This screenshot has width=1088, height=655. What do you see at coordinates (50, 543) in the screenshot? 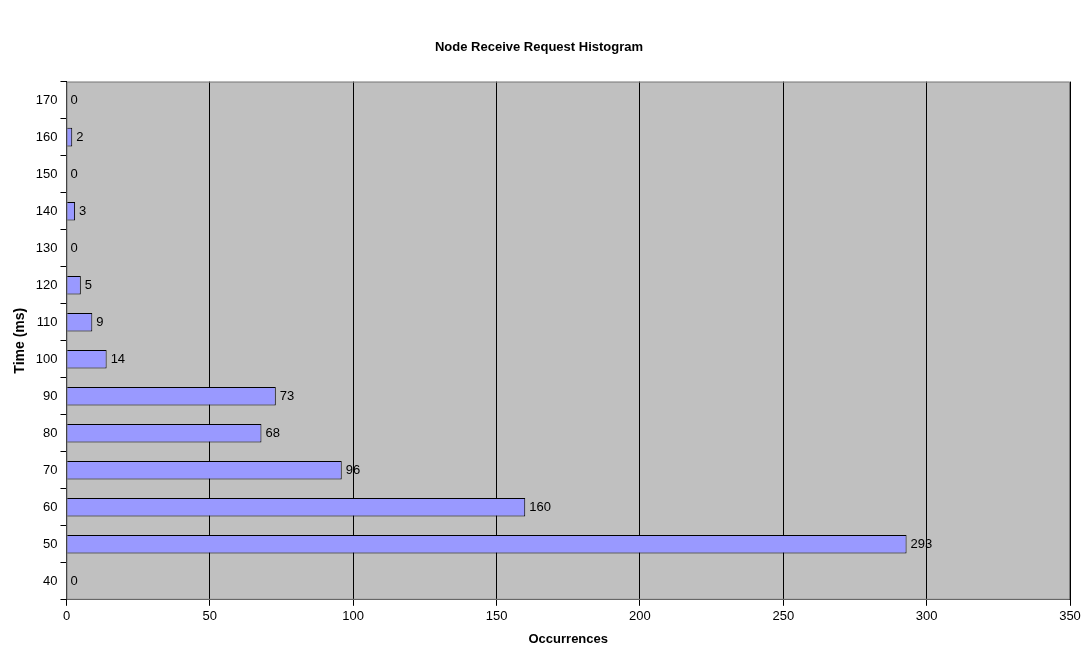
I see `y-tick-label: 50` at bounding box center [50, 543].